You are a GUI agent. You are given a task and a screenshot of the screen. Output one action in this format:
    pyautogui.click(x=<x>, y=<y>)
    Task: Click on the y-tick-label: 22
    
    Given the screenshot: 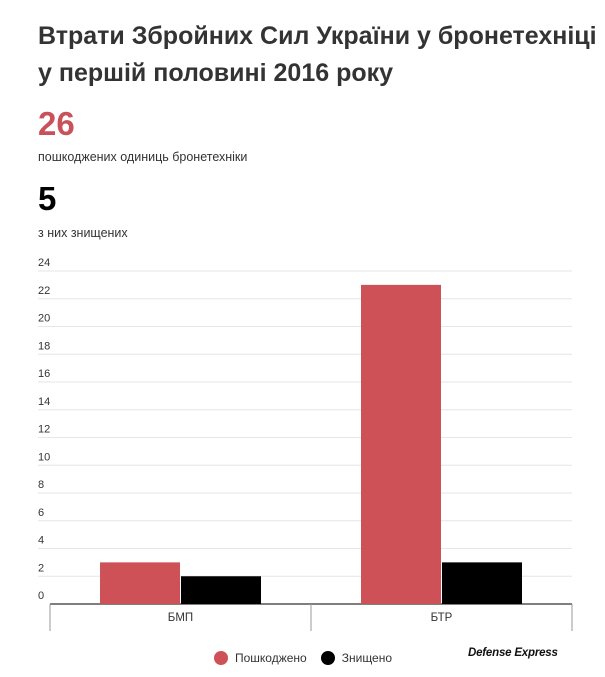 What is the action you would take?
    pyautogui.click(x=44, y=291)
    